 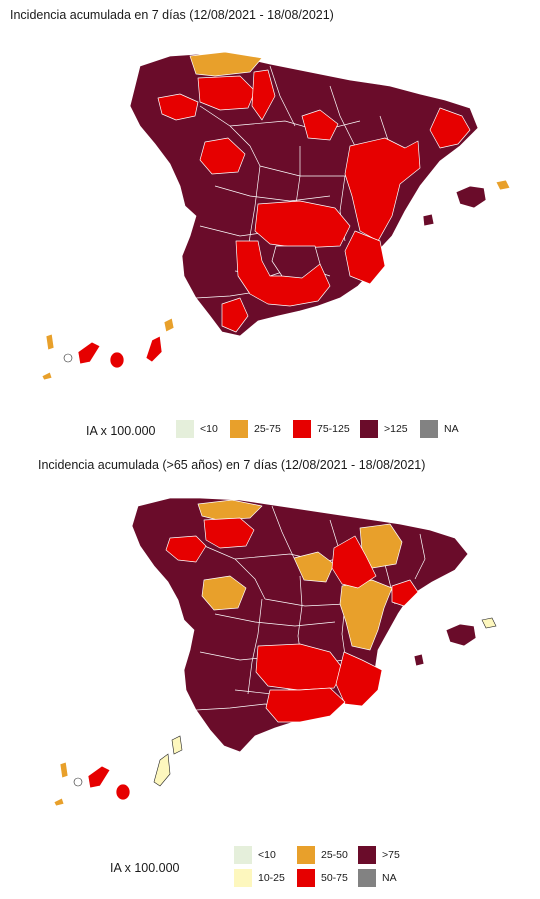 What do you see at coordinates (121, 431) in the screenshot?
I see `map1-legend-title: IA x 100.000` at bounding box center [121, 431].